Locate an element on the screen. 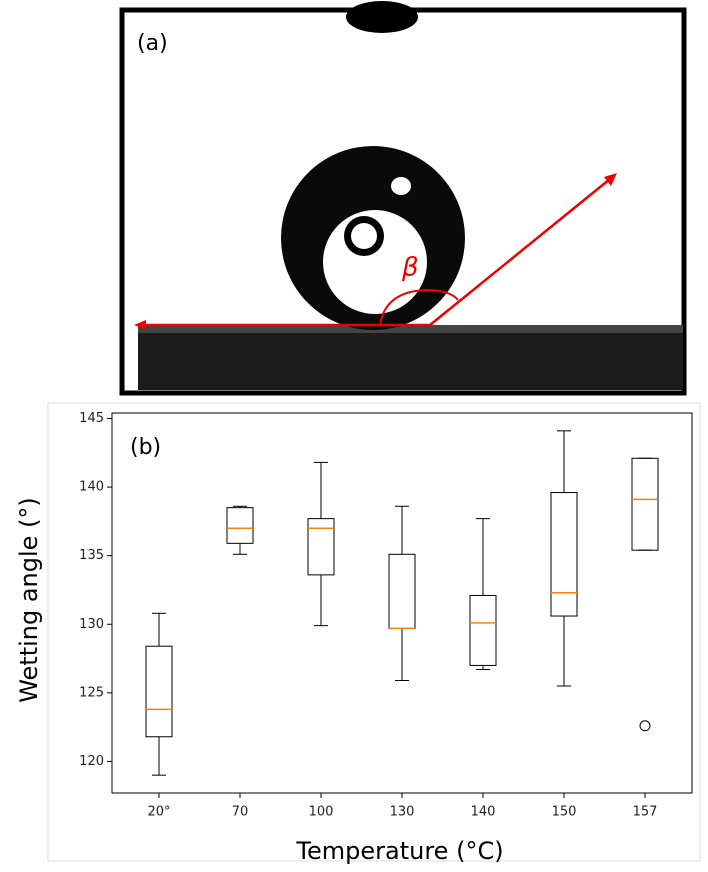 The image size is (708, 872). outlier is located at coordinates (645, 726).